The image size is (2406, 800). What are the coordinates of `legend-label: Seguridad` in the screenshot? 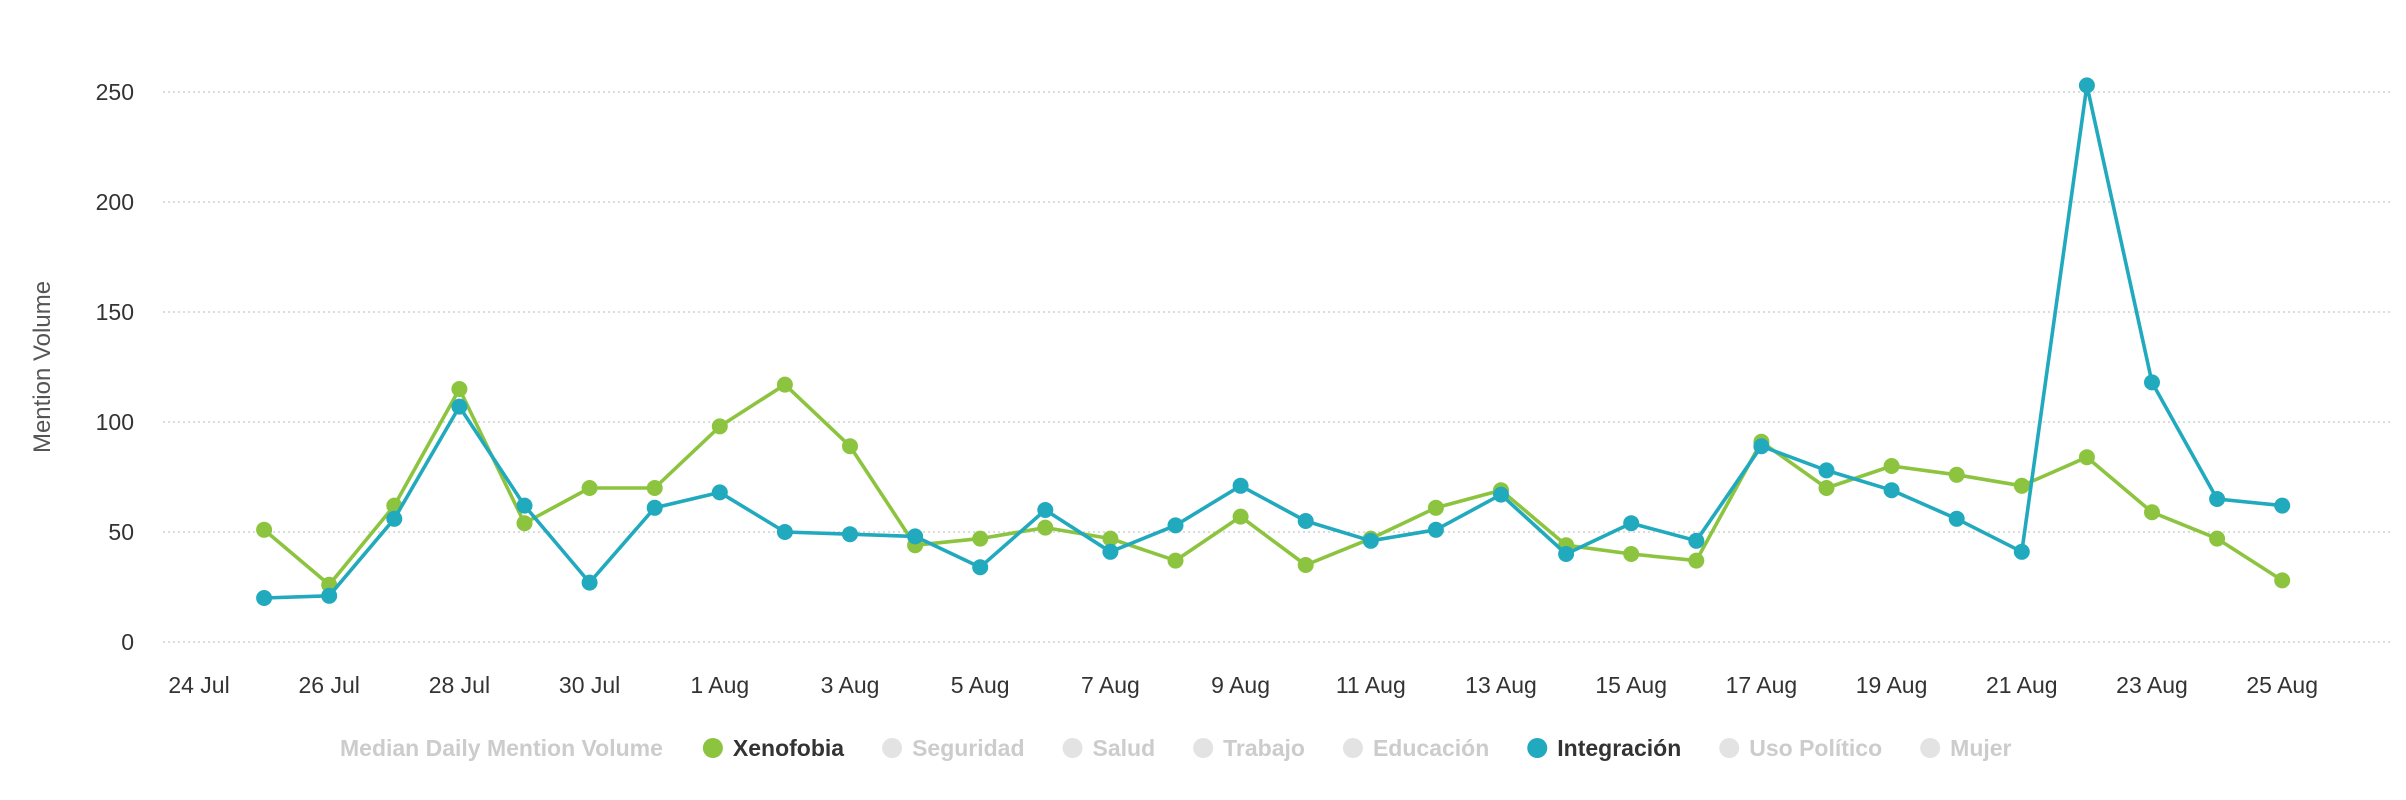 It's located at (968, 748).